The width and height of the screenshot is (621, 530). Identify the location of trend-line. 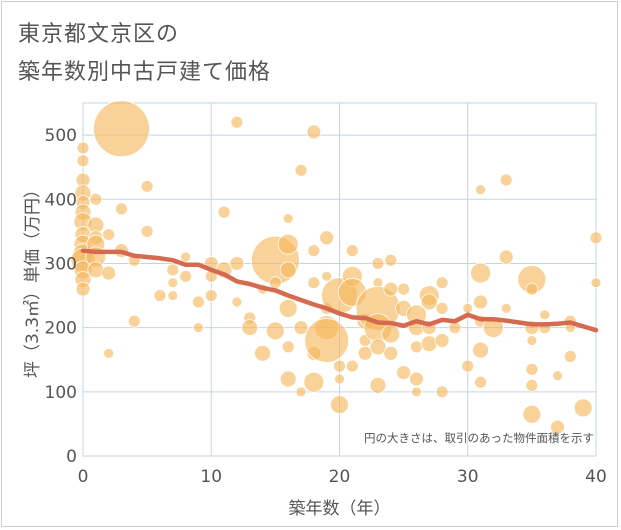
(339, 290).